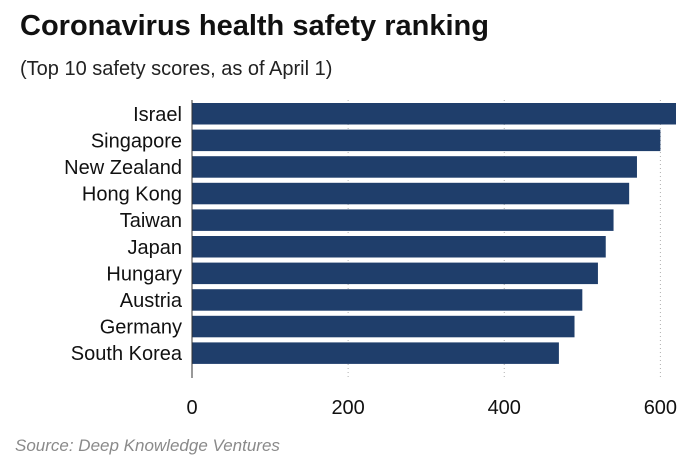 The image size is (700, 465). Describe the element at coordinates (395, 273) in the screenshot. I see `bar-hungary` at that location.